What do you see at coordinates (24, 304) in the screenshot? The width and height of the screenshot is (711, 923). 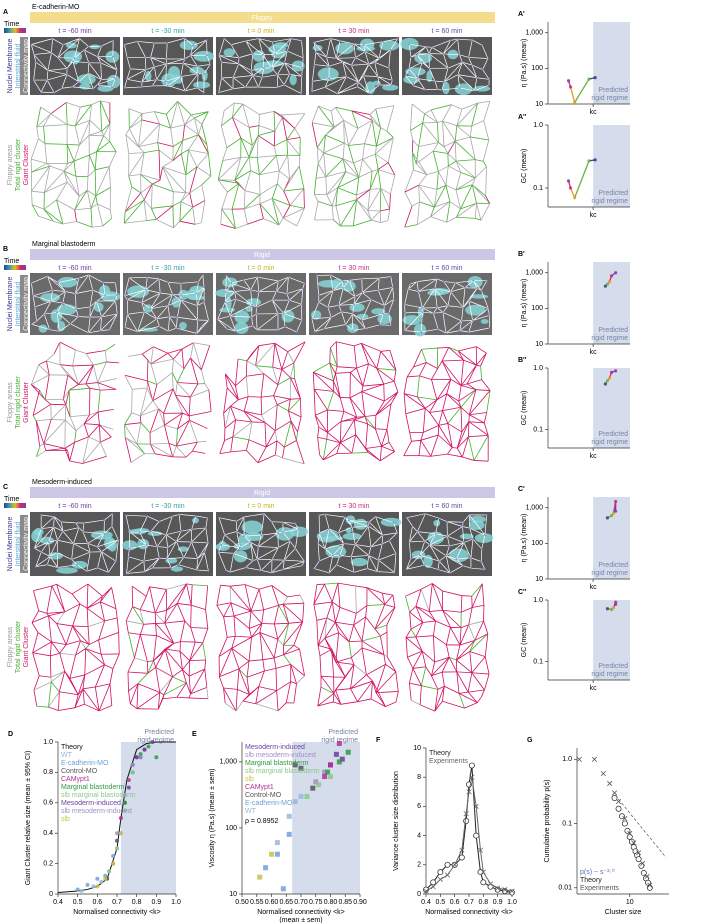 I see `label-box` at bounding box center [24, 304].